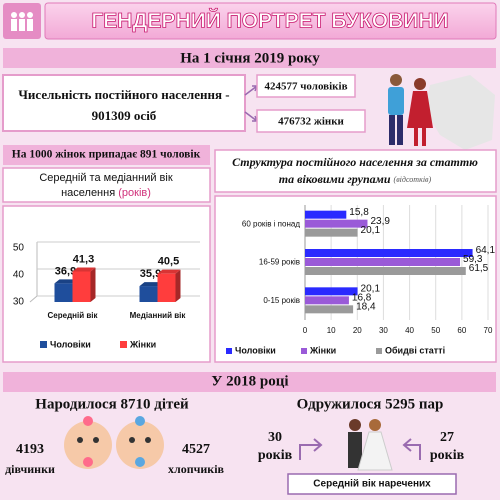  Describe the element at coordinates (447, 437) in the screenshot. I see `bride-age: 27` at that location.